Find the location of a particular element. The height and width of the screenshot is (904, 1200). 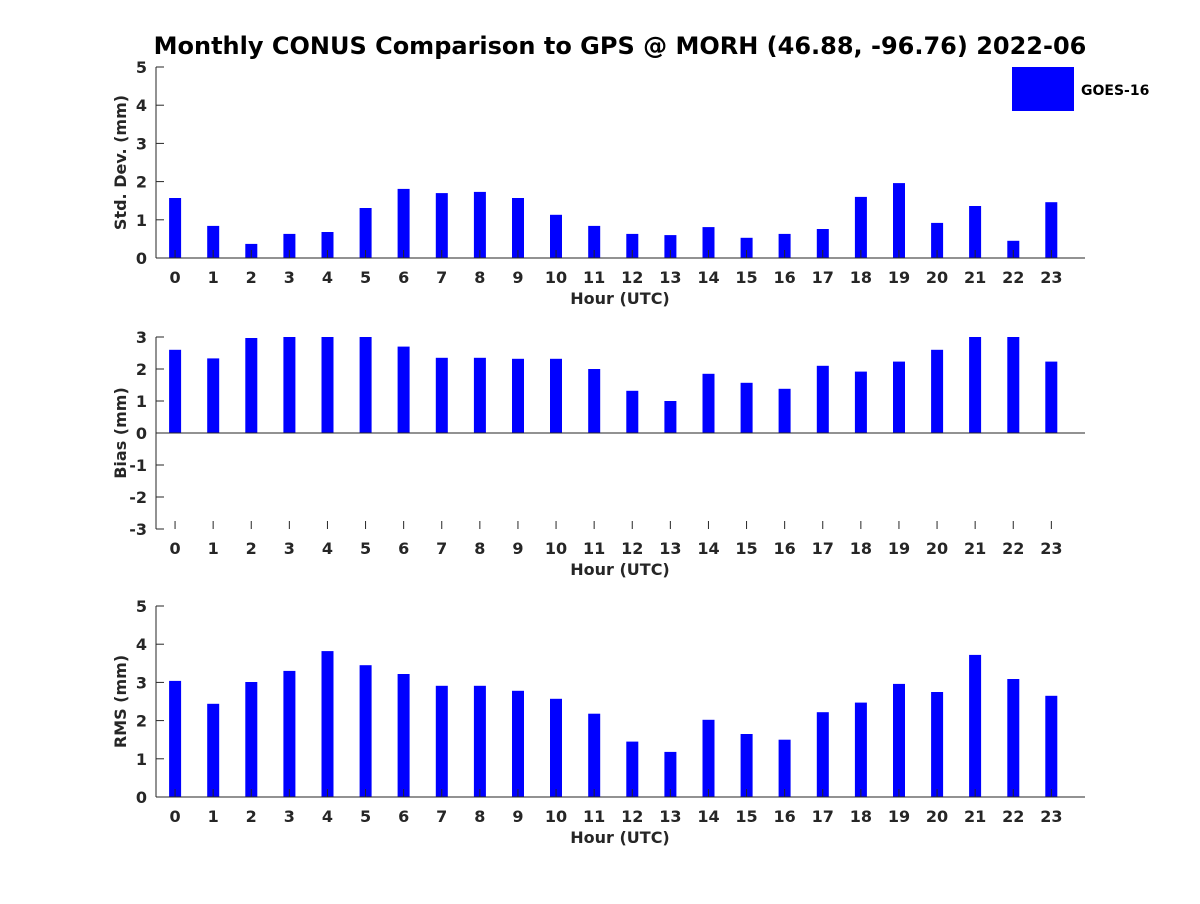

y-axis-title: RMS (mm) is located at coordinates (120, 701).